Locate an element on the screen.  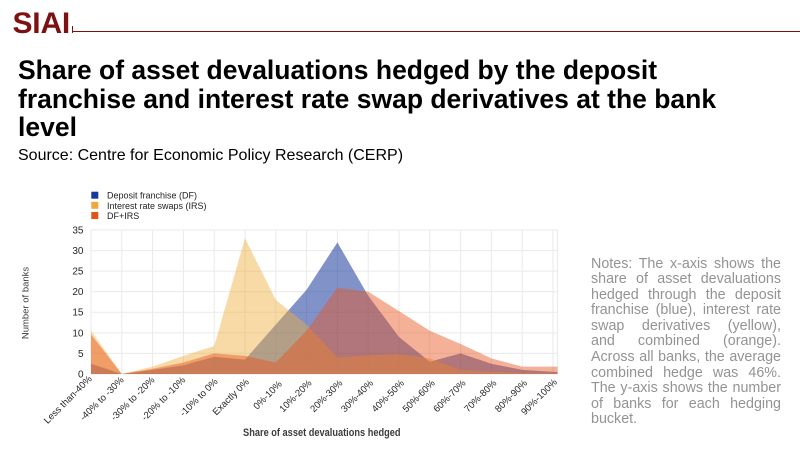
svg-text: 15 is located at coordinates (78, 313).